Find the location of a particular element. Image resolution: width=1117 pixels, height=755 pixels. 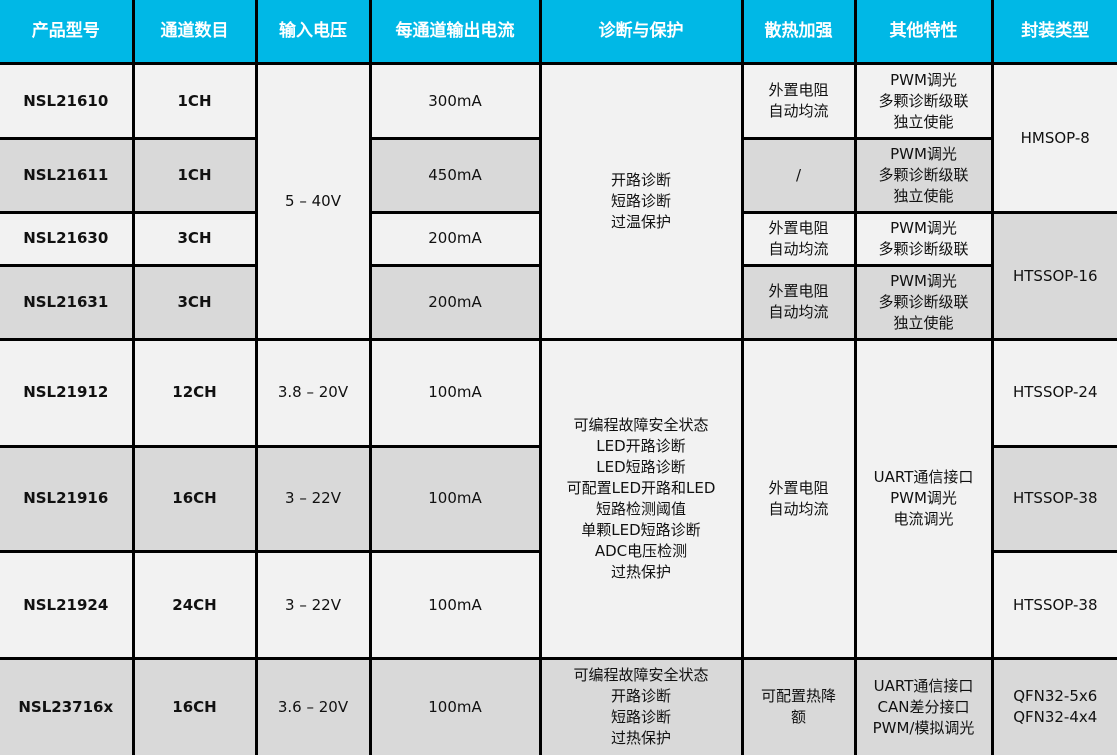

table-row: NSL21916 16CH 3 – 22V 100mA HTSSOP-38 is located at coordinates (558, 499).